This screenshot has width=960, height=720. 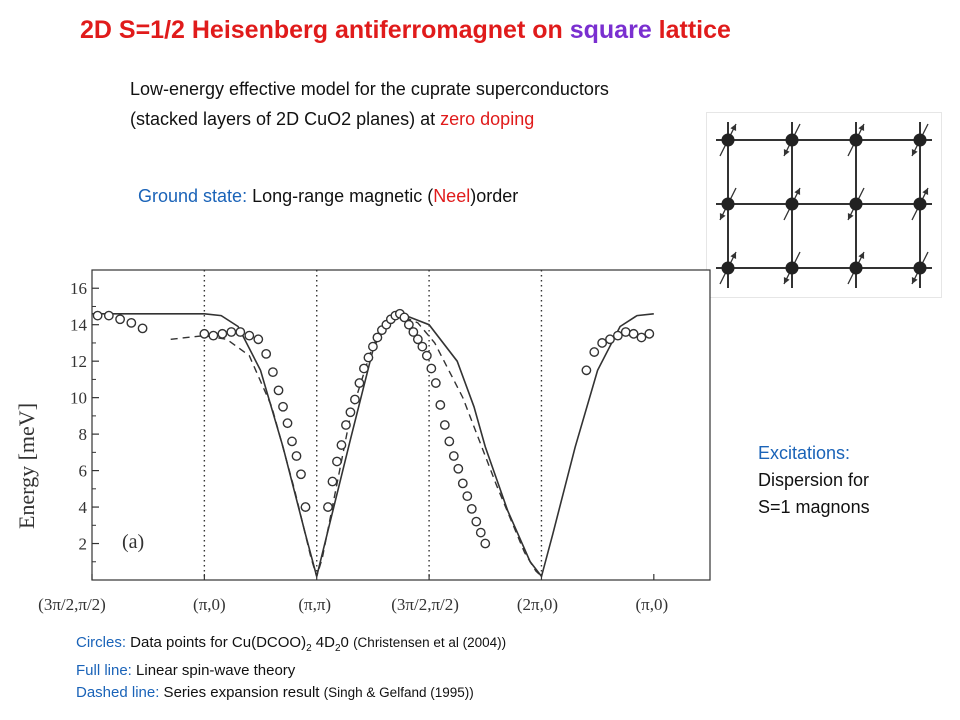 I want to click on neel-text: Neel, so click(x=452, y=196).